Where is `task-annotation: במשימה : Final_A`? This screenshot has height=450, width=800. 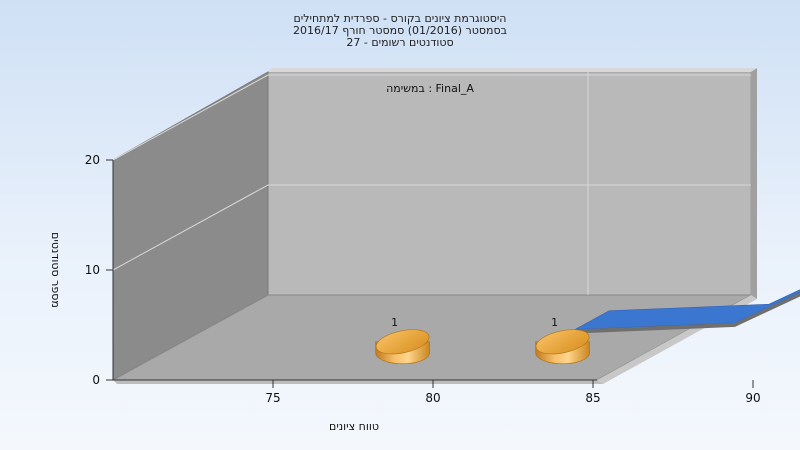 task-annotation: במשימה : Final_A is located at coordinates (430, 88).